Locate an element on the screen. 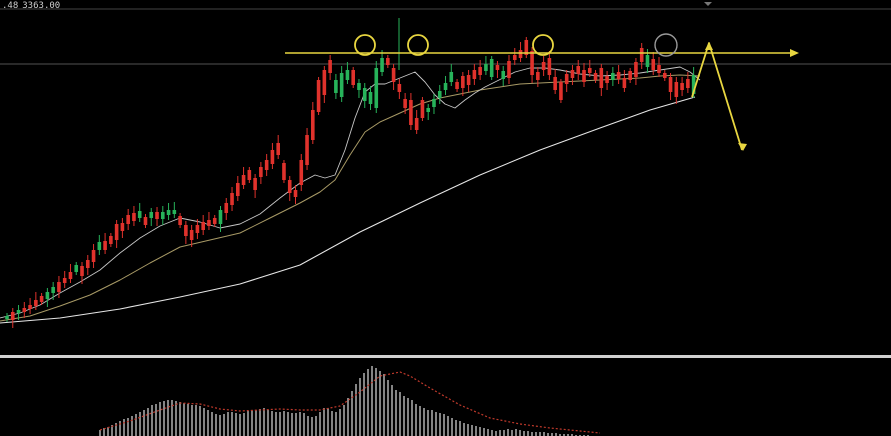 The image size is (891, 436). projection-path is located at coordinates (717, 96).